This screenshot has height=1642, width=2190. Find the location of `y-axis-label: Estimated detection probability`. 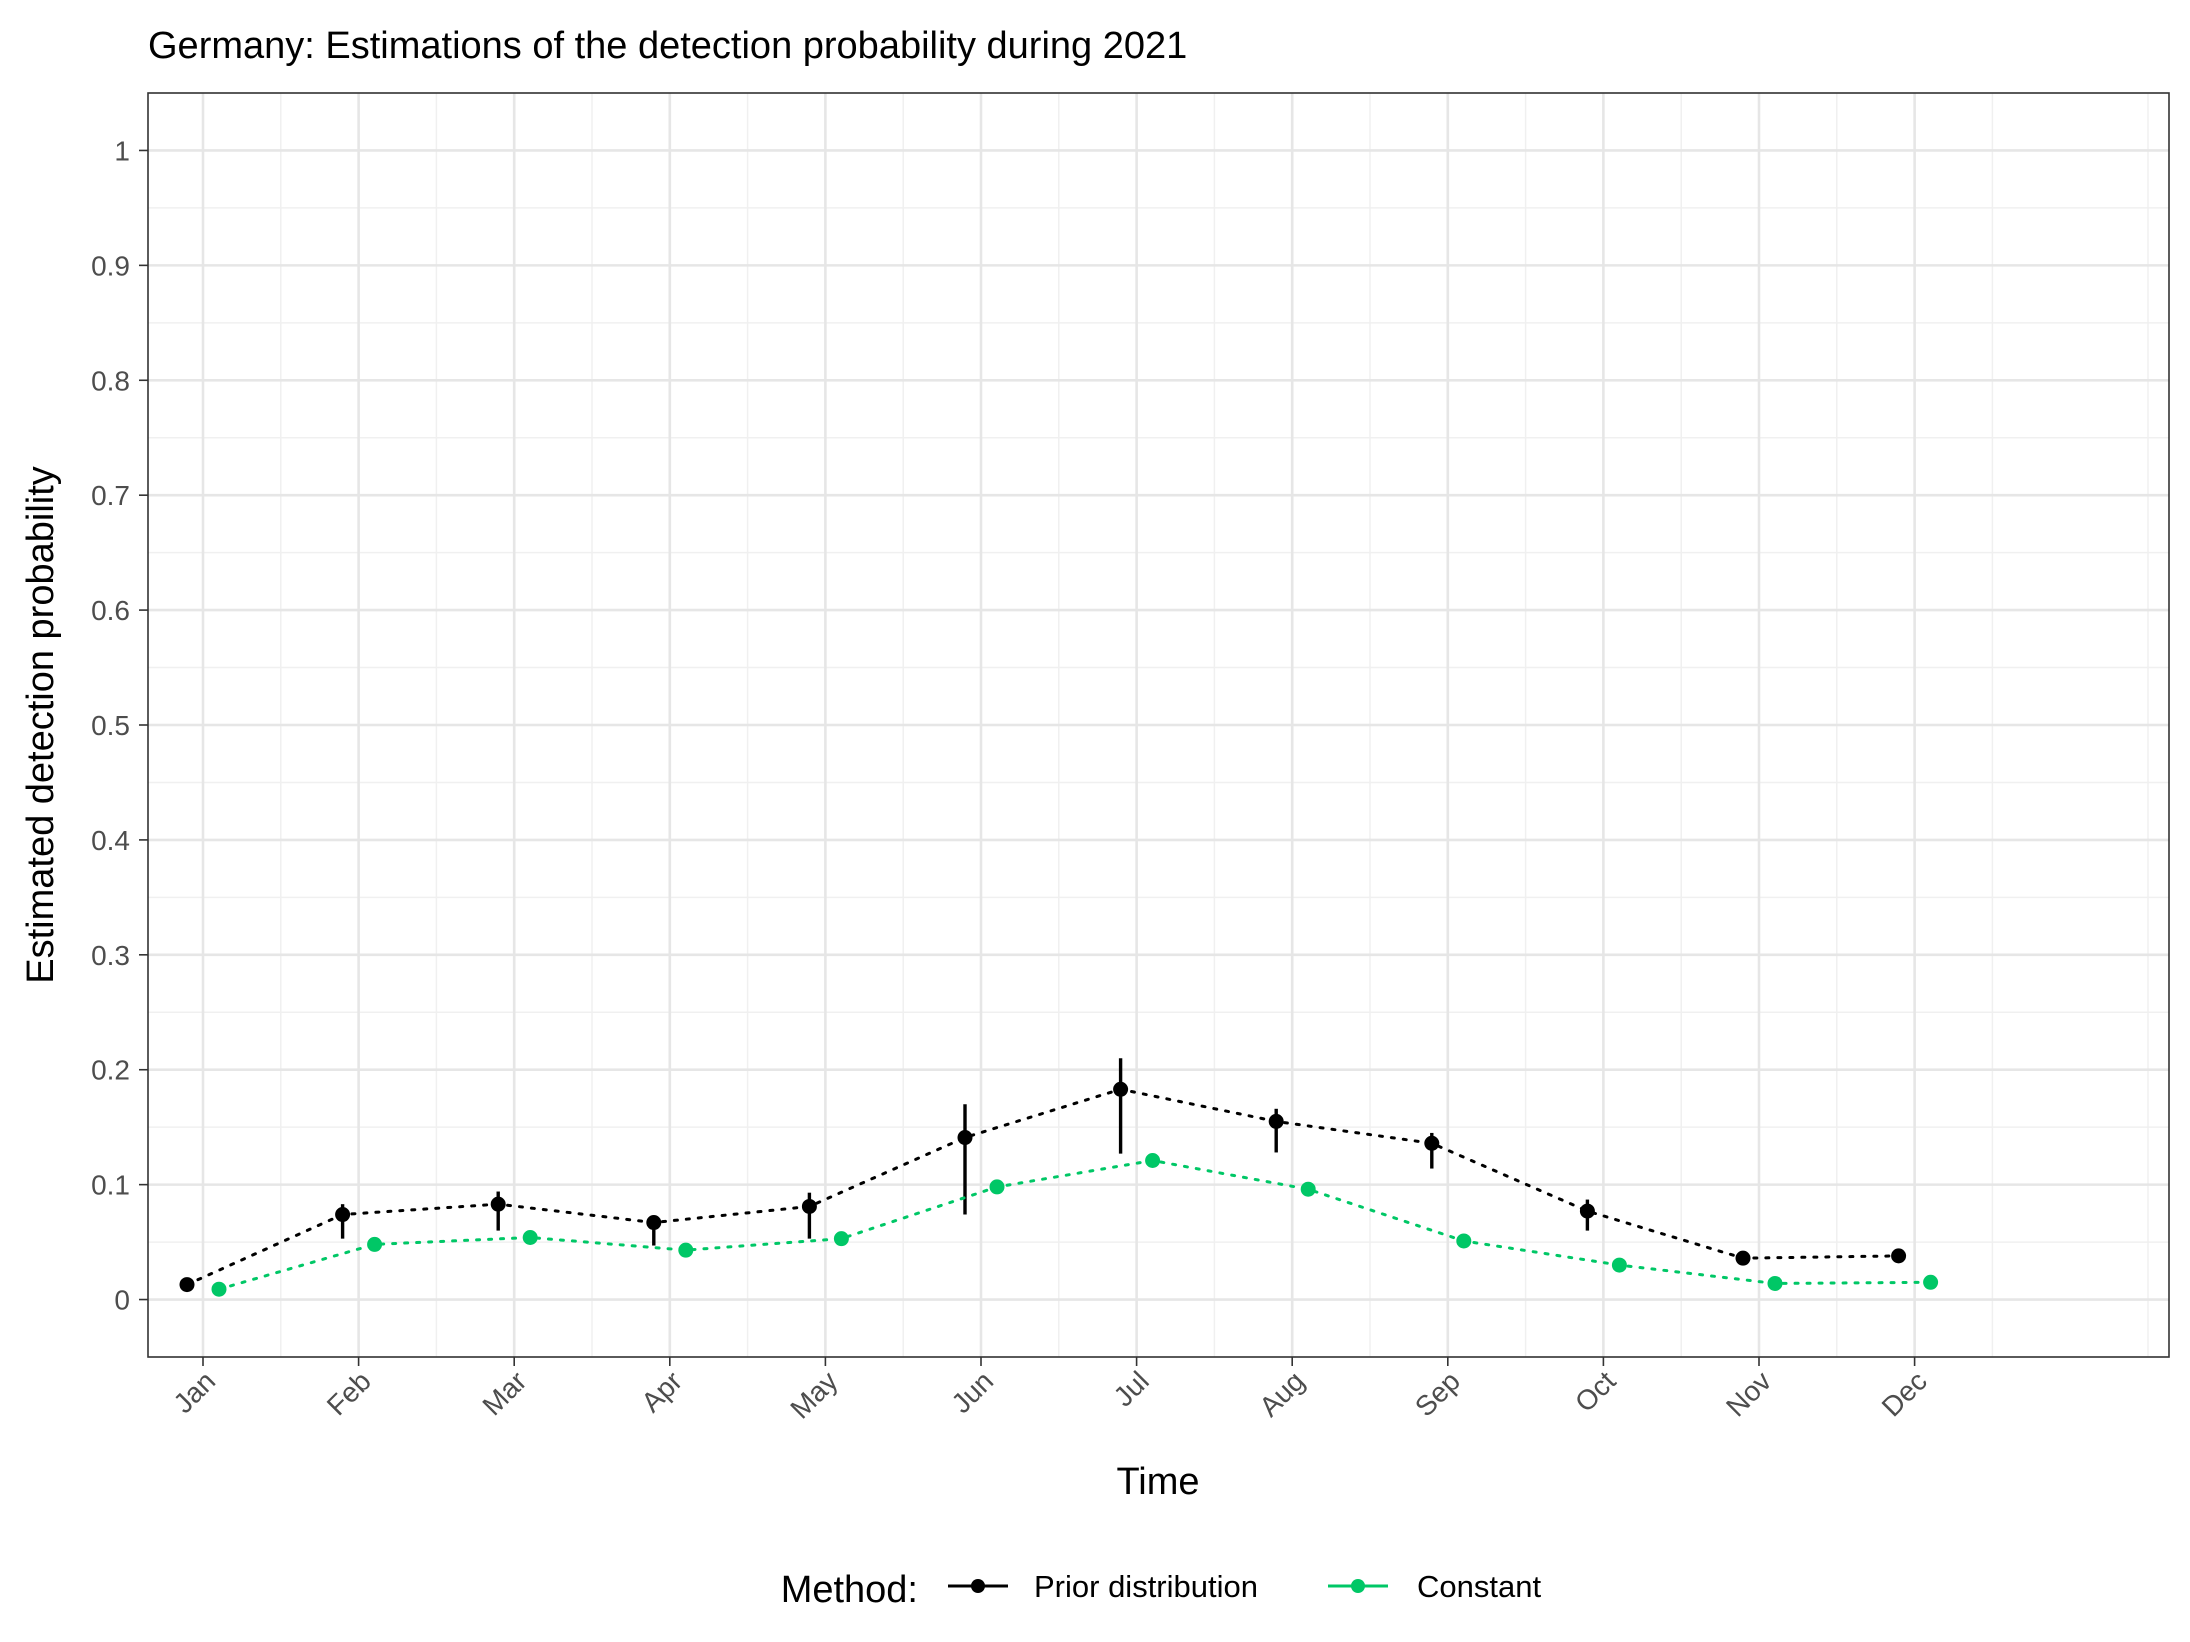

y-axis-label: Estimated detection probability is located at coordinates (41, 725).